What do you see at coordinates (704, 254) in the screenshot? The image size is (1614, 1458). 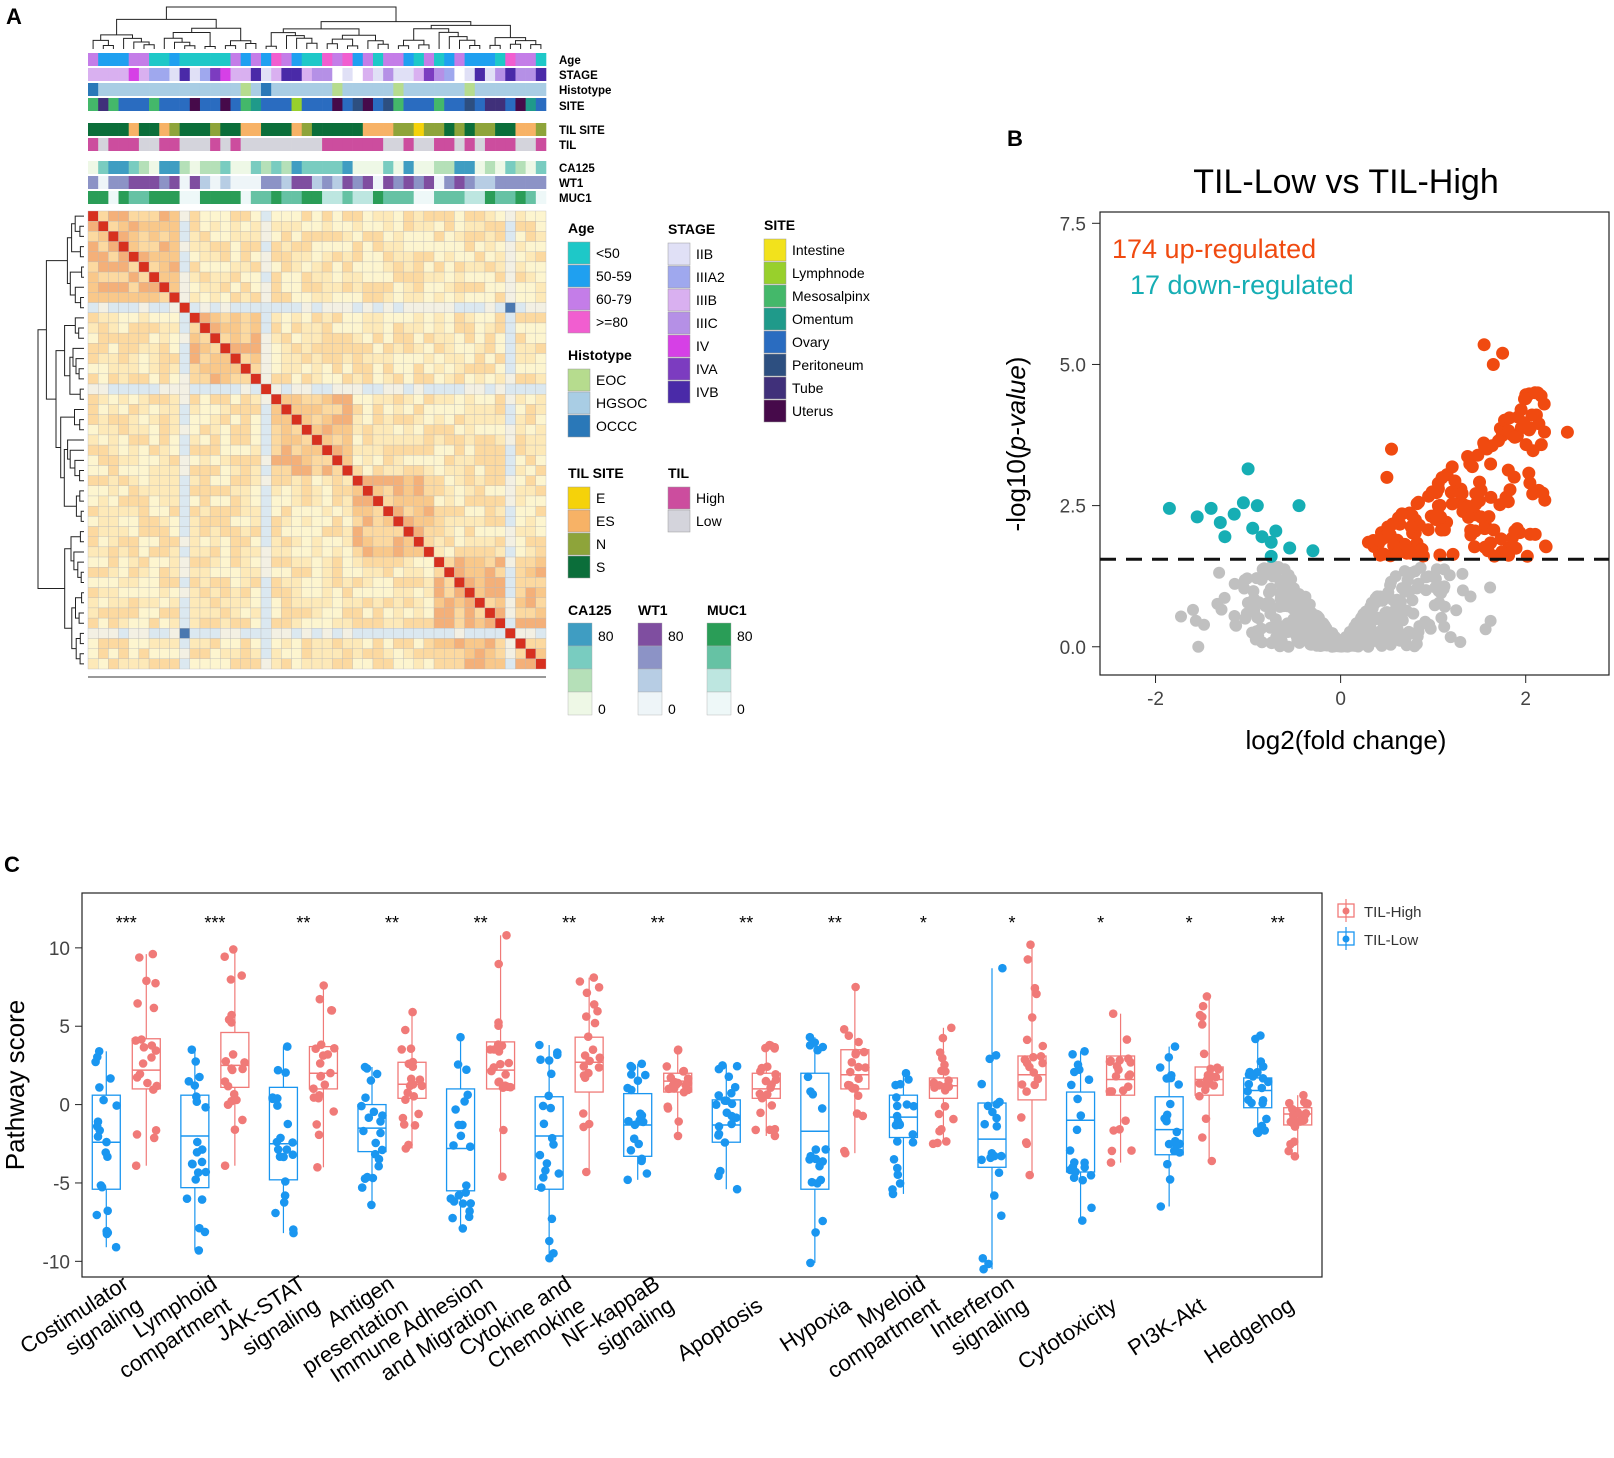 I see `stage-legend-label: IIB` at bounding box center [704, 254].